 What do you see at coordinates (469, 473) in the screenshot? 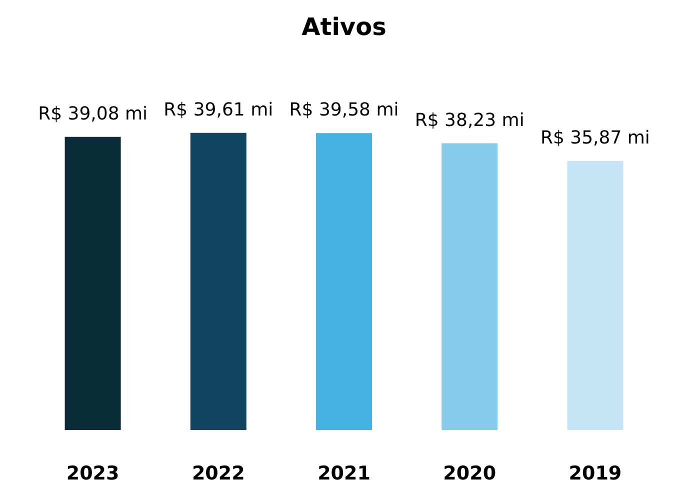
I see `x-tick-label: 2020` at bounding box center [469, 473].